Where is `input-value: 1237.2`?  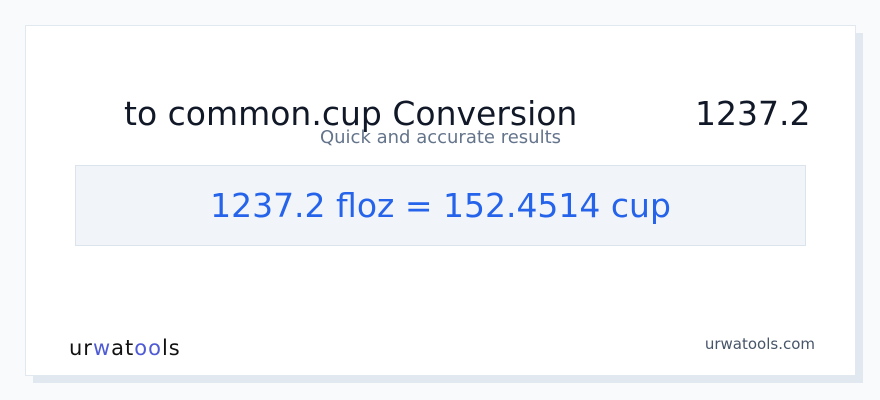 input-value: 1237.2 is located at coordinates (753, 113).